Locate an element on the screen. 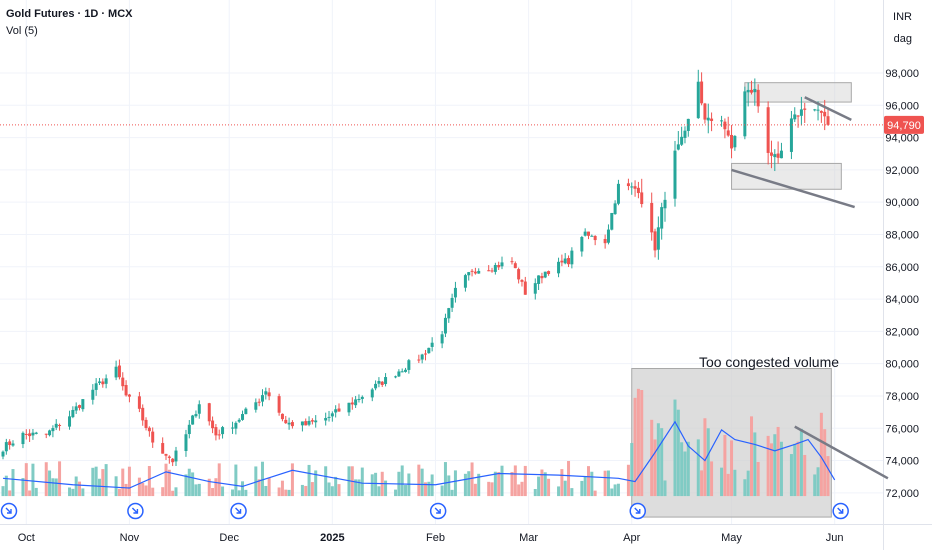  price-tick-label: 74,000 is located at coordinates (902, 462).